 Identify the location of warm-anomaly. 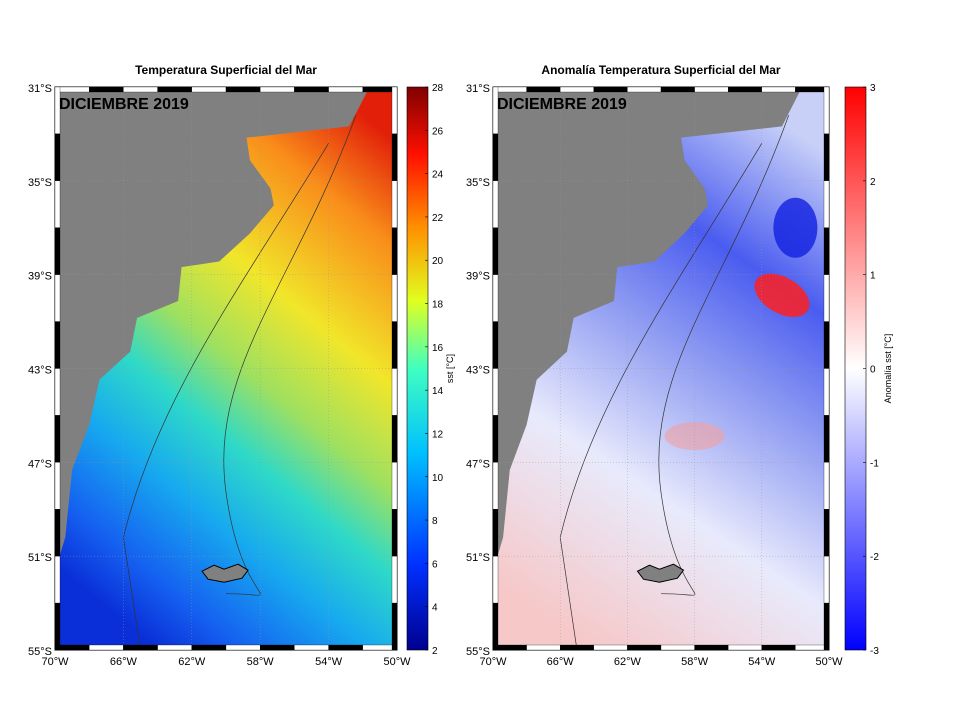
(782, 295).